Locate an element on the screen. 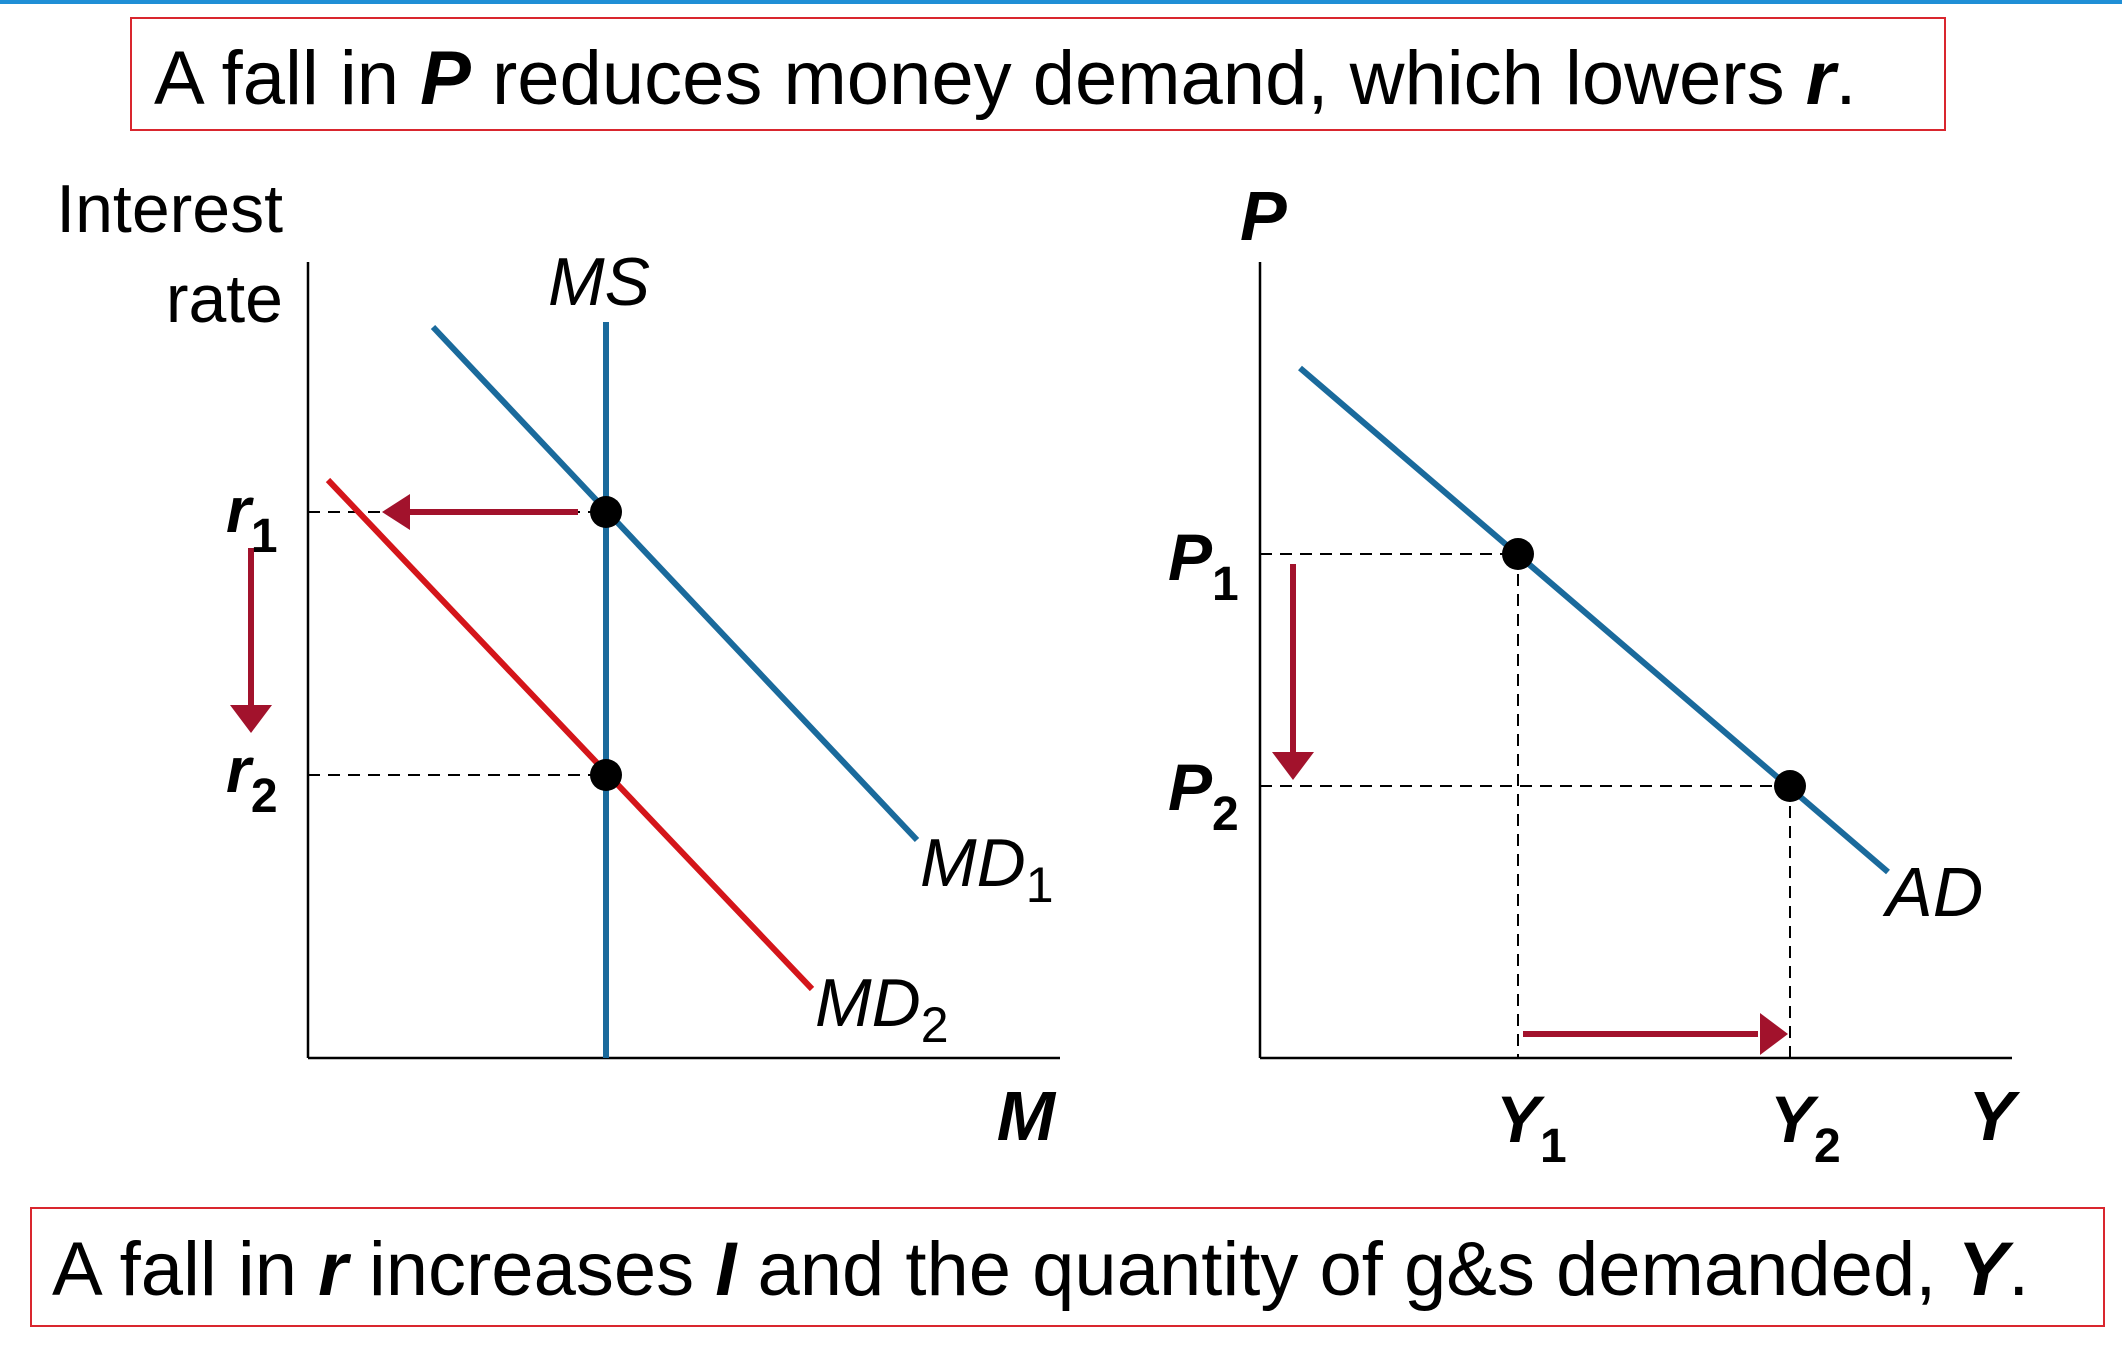  md1-curve is located at coordinates (675, 583).